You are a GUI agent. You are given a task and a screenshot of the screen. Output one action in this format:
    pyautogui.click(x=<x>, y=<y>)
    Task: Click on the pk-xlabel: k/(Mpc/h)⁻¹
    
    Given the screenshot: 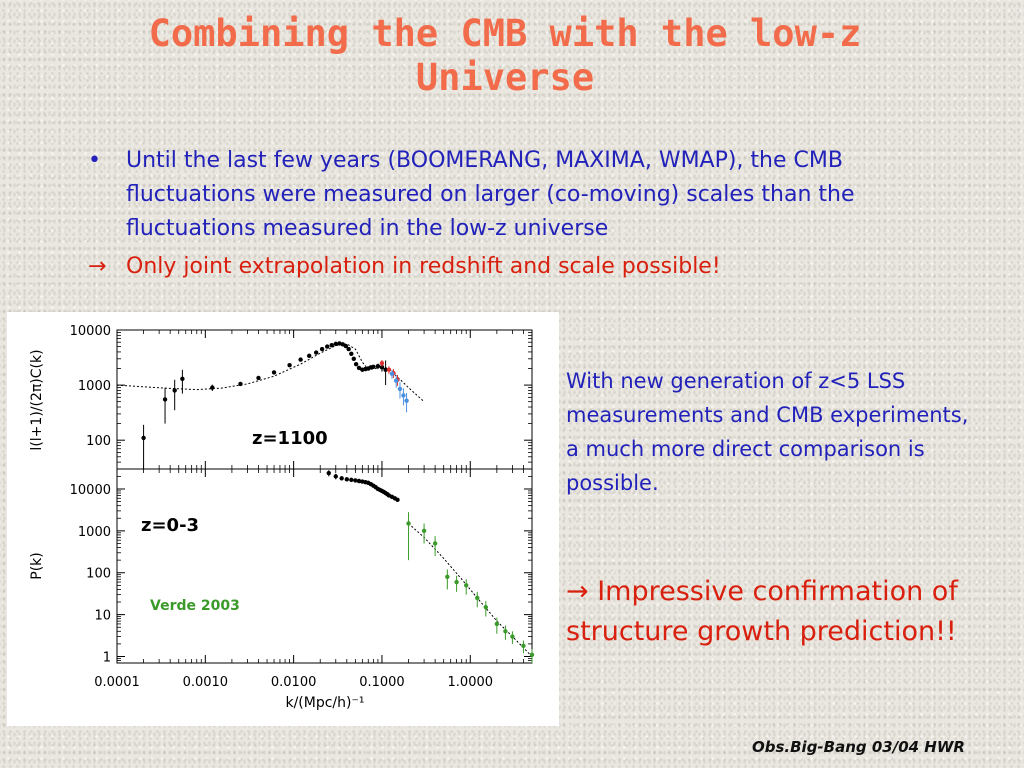 What is the action you would take?
    pyautogui.click(x=324, y=703)
    